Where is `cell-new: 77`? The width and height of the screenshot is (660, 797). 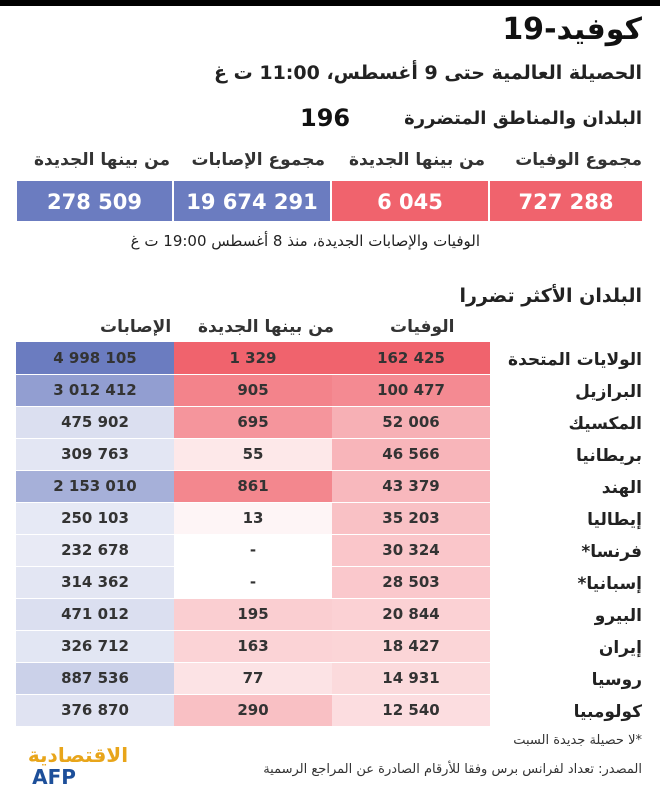 cell-new: 77 is located at coordinates (253, 678).